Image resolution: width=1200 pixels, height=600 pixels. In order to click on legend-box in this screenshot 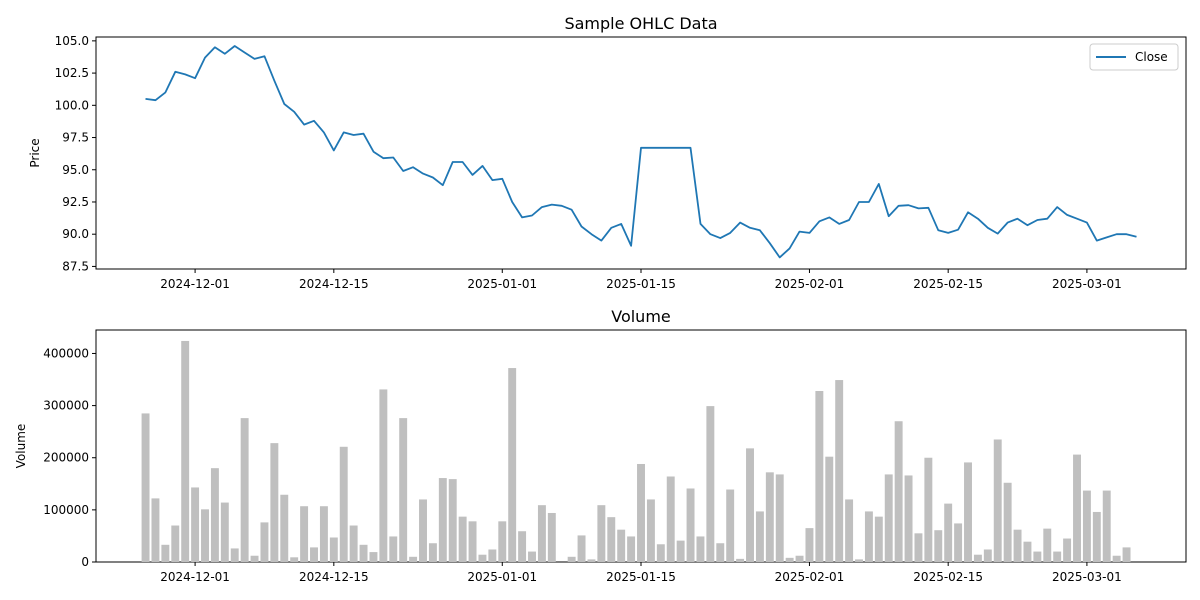, I will do `click(1134, 57)`.